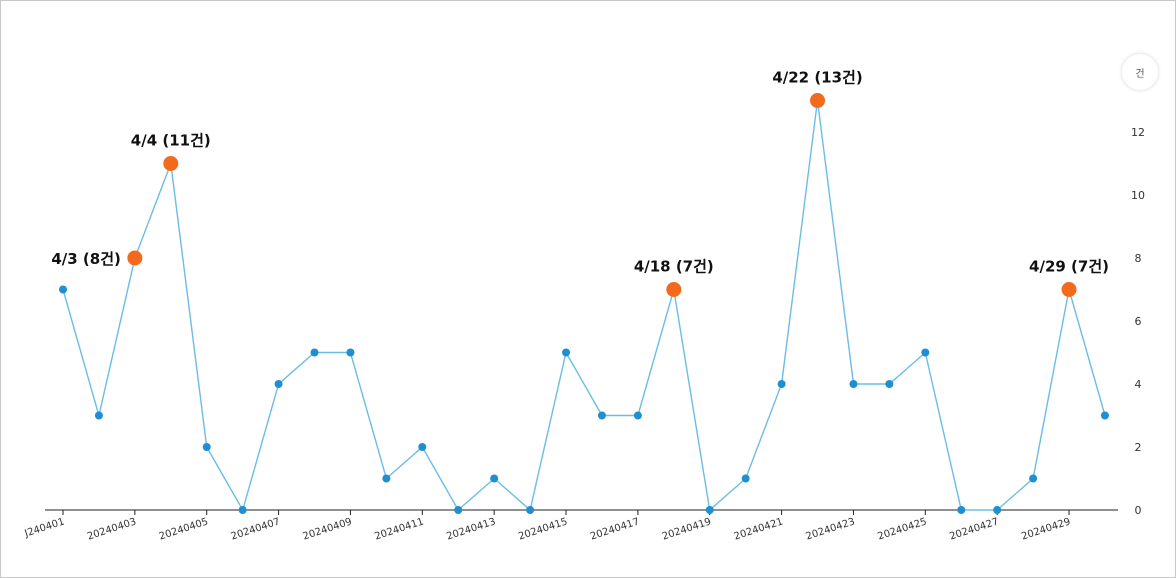  What do you see at coordinates (1138, 132) in the screenshot?
I see `y-tick-label: 12` at bounding box center [1138, 132].